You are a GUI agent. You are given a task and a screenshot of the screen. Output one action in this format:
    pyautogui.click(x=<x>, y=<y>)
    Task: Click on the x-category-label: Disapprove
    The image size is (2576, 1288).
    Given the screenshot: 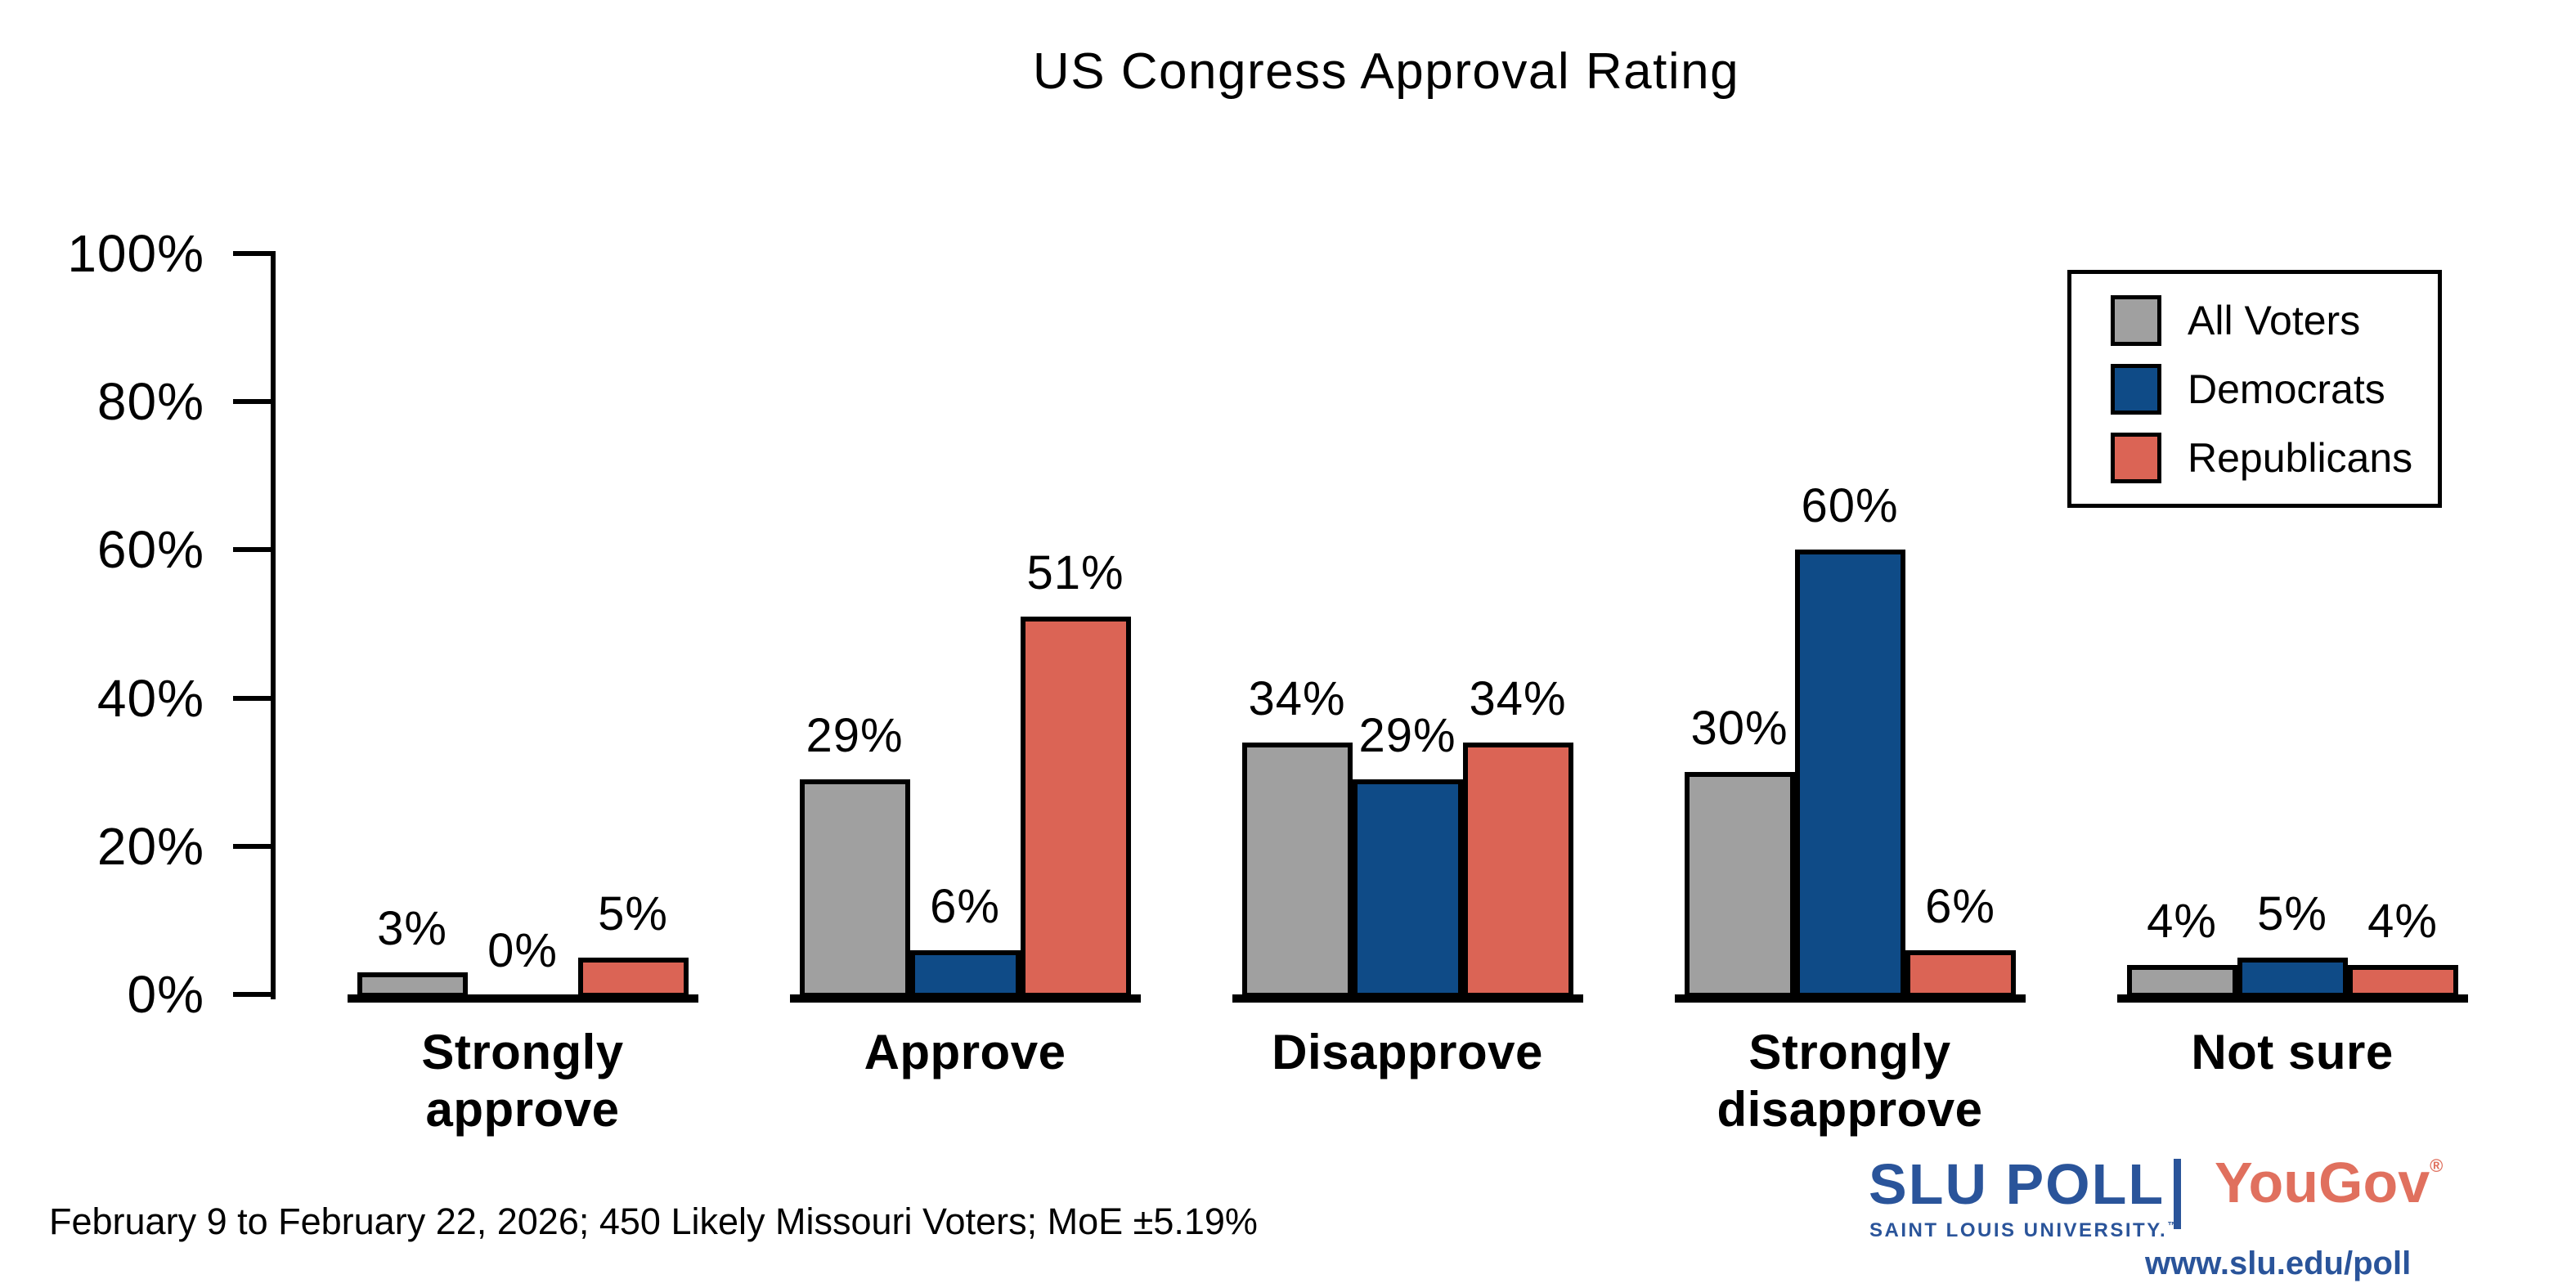 What is the action you would take?
    pyautogui.click(x=1407, y=1052)
    